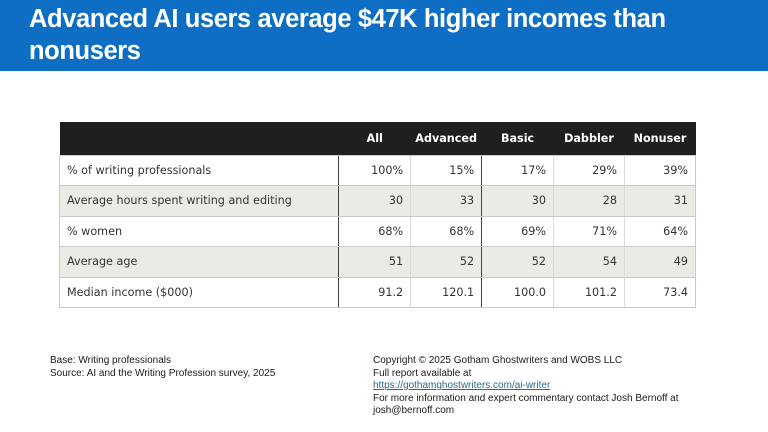 Image resolution: width=768 pixels, height=432 pixels. What do you see at coordinates (374, 231) in the screenshot?
I see `cell-all: 68%` at bounding box center [374, 231].